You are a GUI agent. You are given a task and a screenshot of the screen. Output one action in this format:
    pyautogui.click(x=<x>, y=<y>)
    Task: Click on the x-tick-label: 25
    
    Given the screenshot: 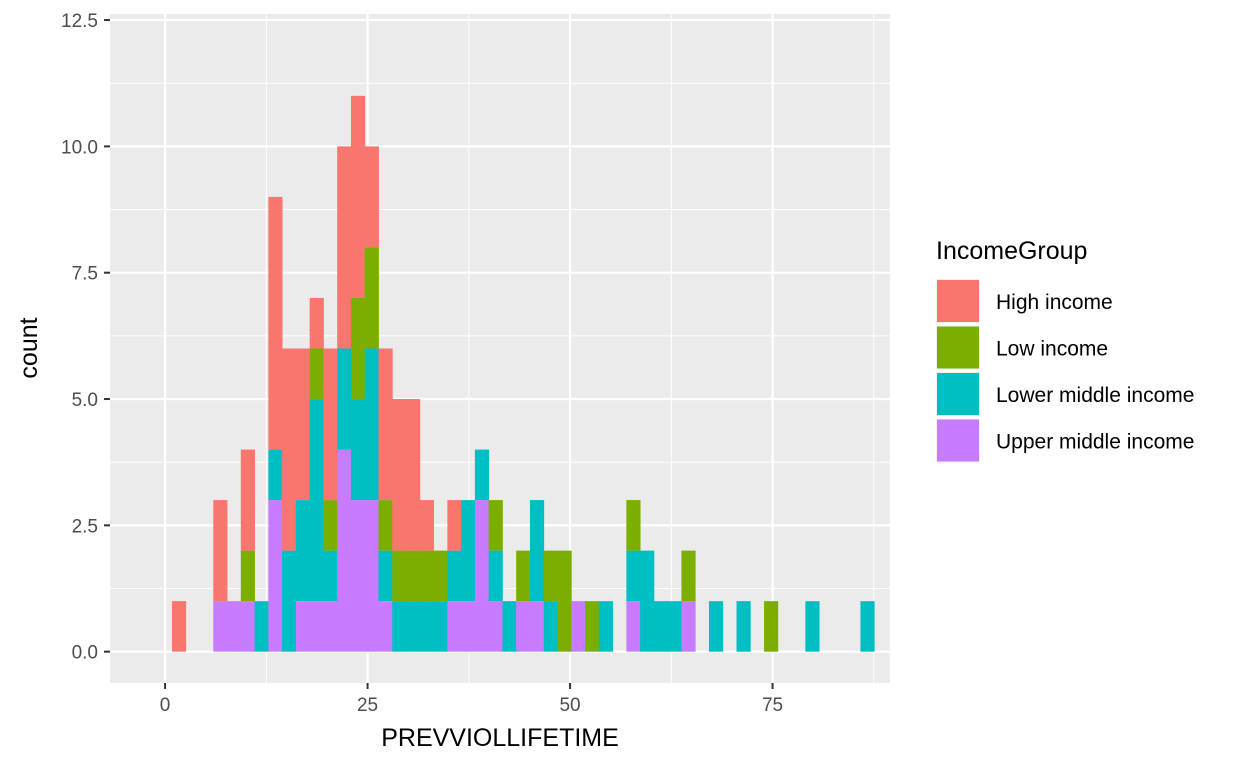 What is the action you would take?
    pyautogui.click(x=367, y=705)
    